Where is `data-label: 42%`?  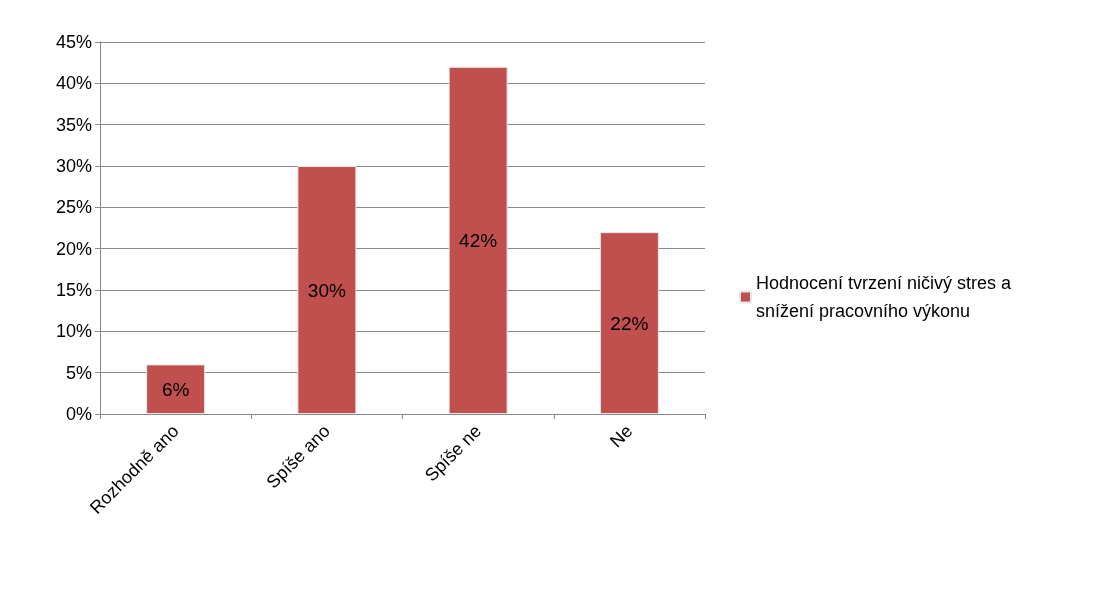 data-label: 42% is located at coordinates (478, 240).